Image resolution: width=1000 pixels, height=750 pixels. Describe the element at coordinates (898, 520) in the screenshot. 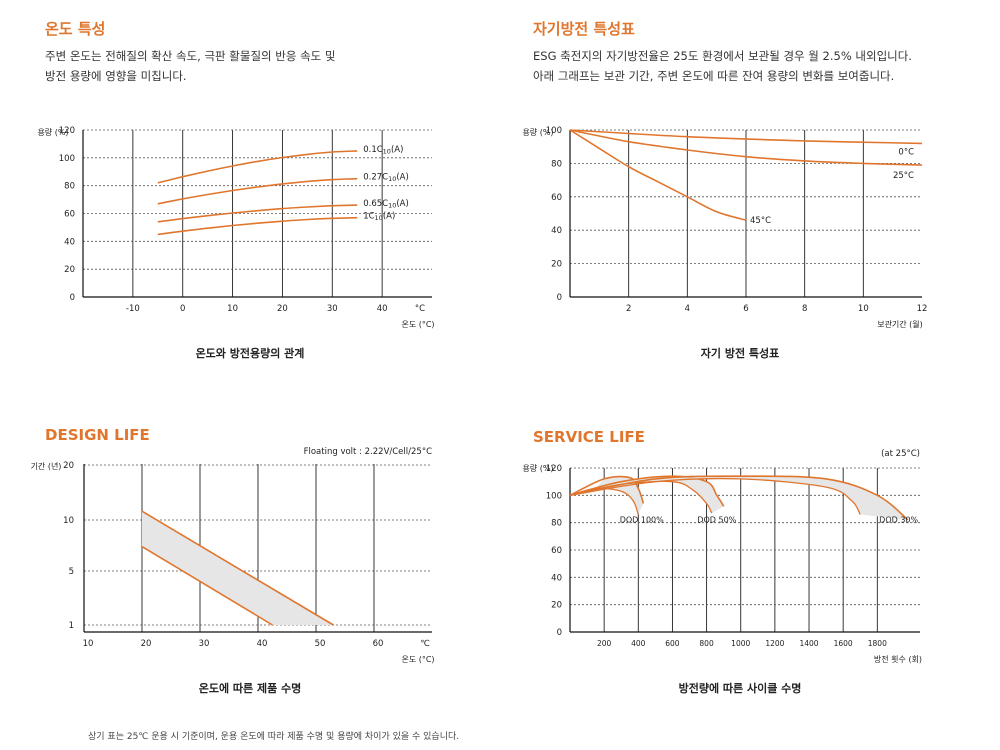

I see `service-series-label: DOD 30%` at that location.